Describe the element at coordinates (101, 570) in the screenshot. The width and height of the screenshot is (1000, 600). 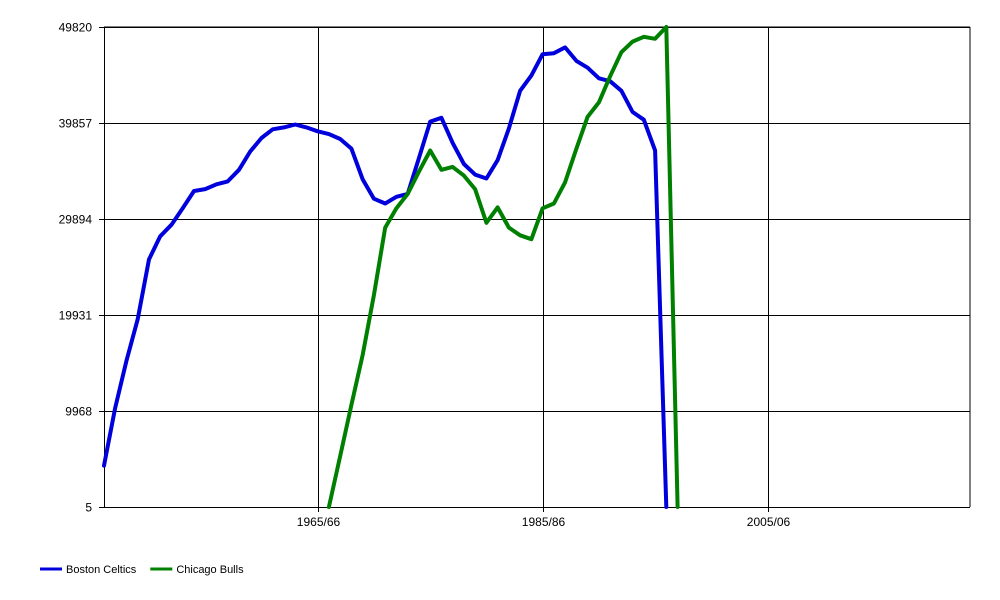
I see `legend-label-boston-celtics: Boston Celtics` at that location.